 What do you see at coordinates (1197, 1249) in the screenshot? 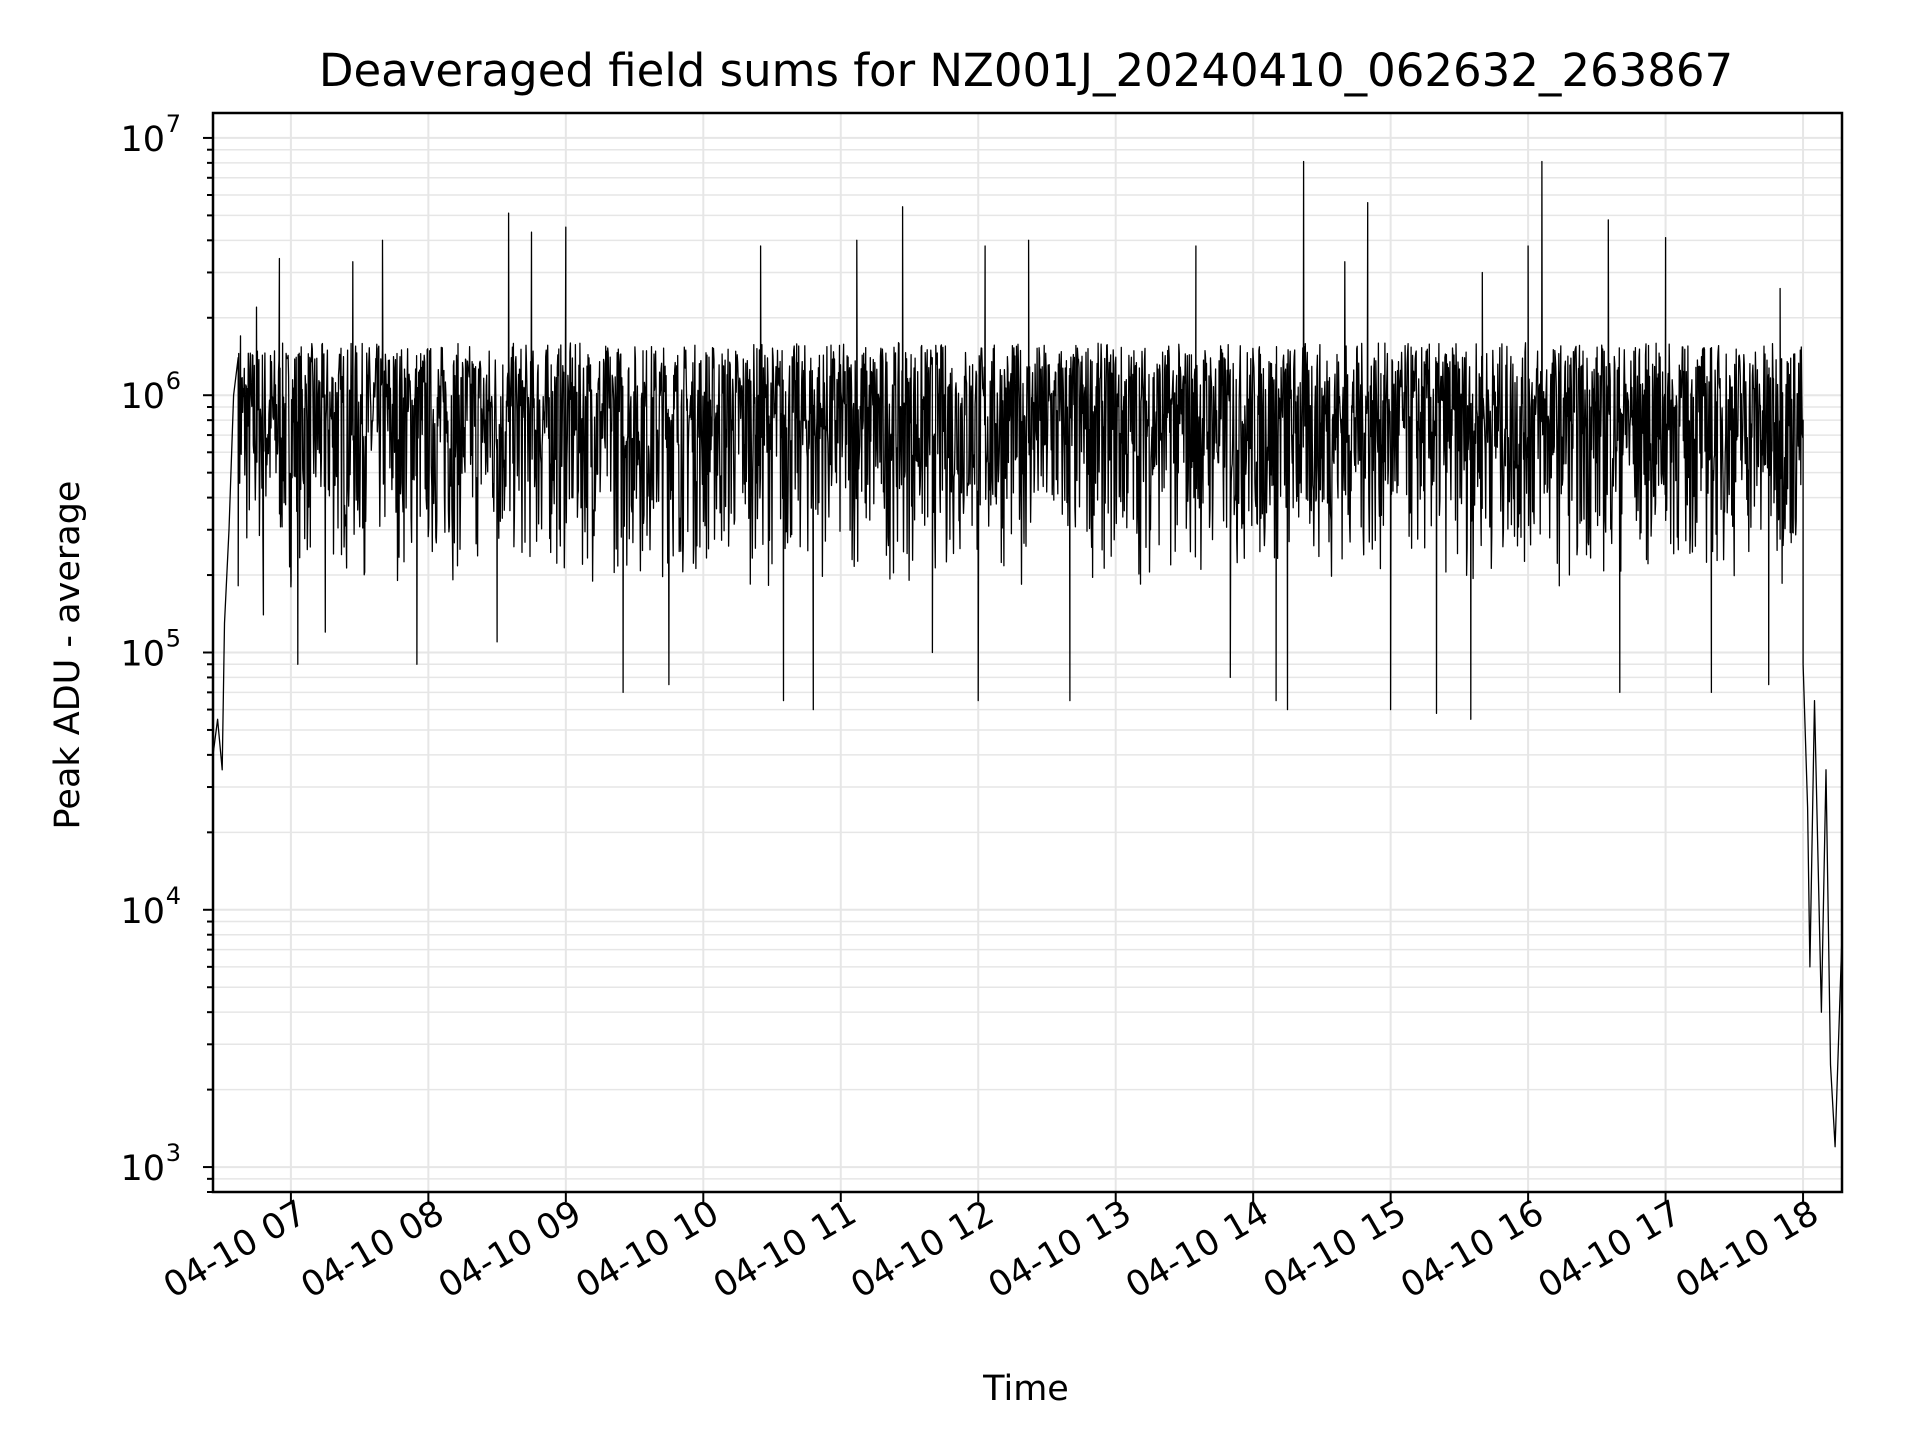
I see `x-tick-label: 04-10 14` at bounding box center [1197, 1249].